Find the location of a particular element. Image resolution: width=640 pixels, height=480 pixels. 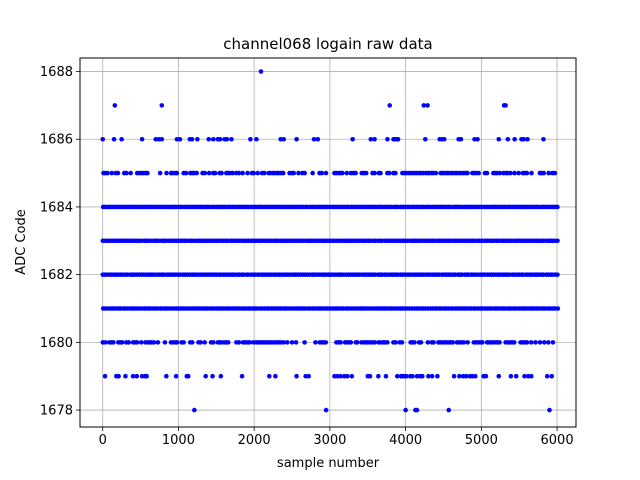

x-tick-label: 4000 is located at coordinates (405, 440).